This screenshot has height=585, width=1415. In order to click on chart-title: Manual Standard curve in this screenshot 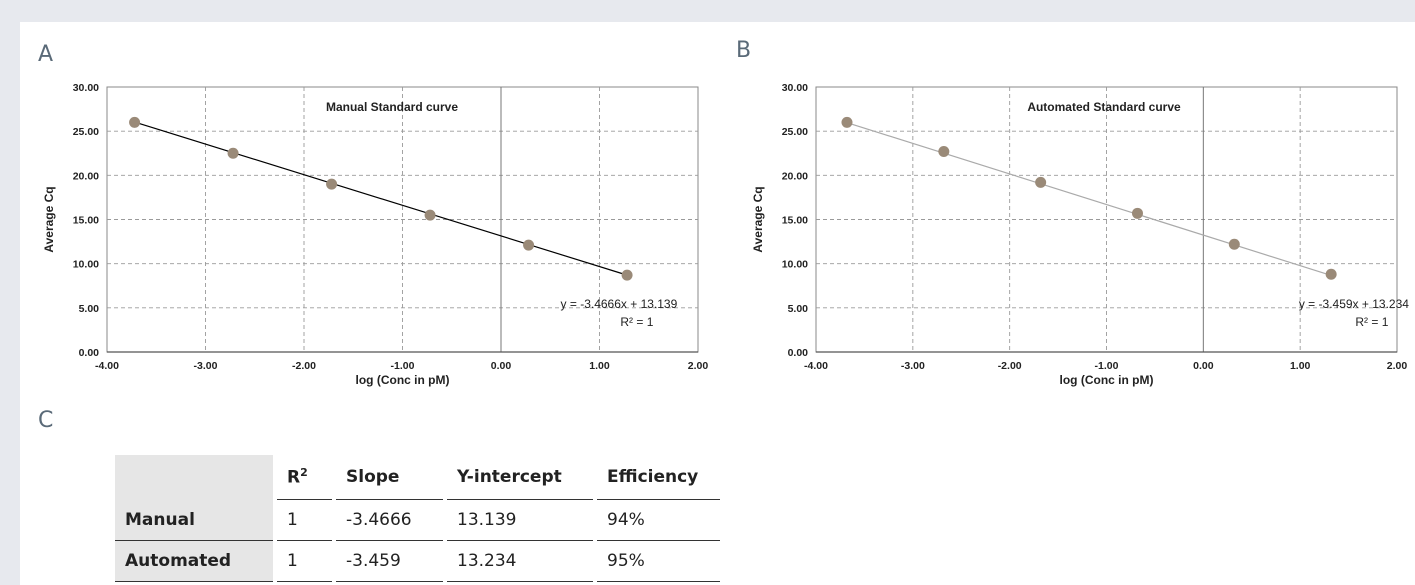, I will do `click(392, 107)`.